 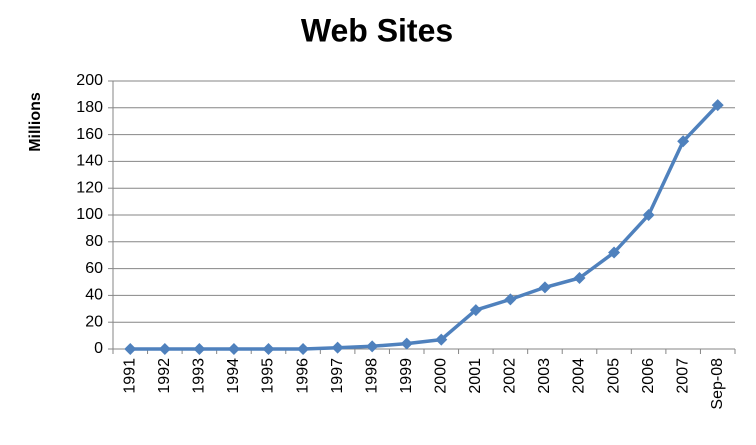 What do you see at coordinates (89, 134) in the screenshot?
I see `y-tick-label: 160` at bounding box center [89, 134].